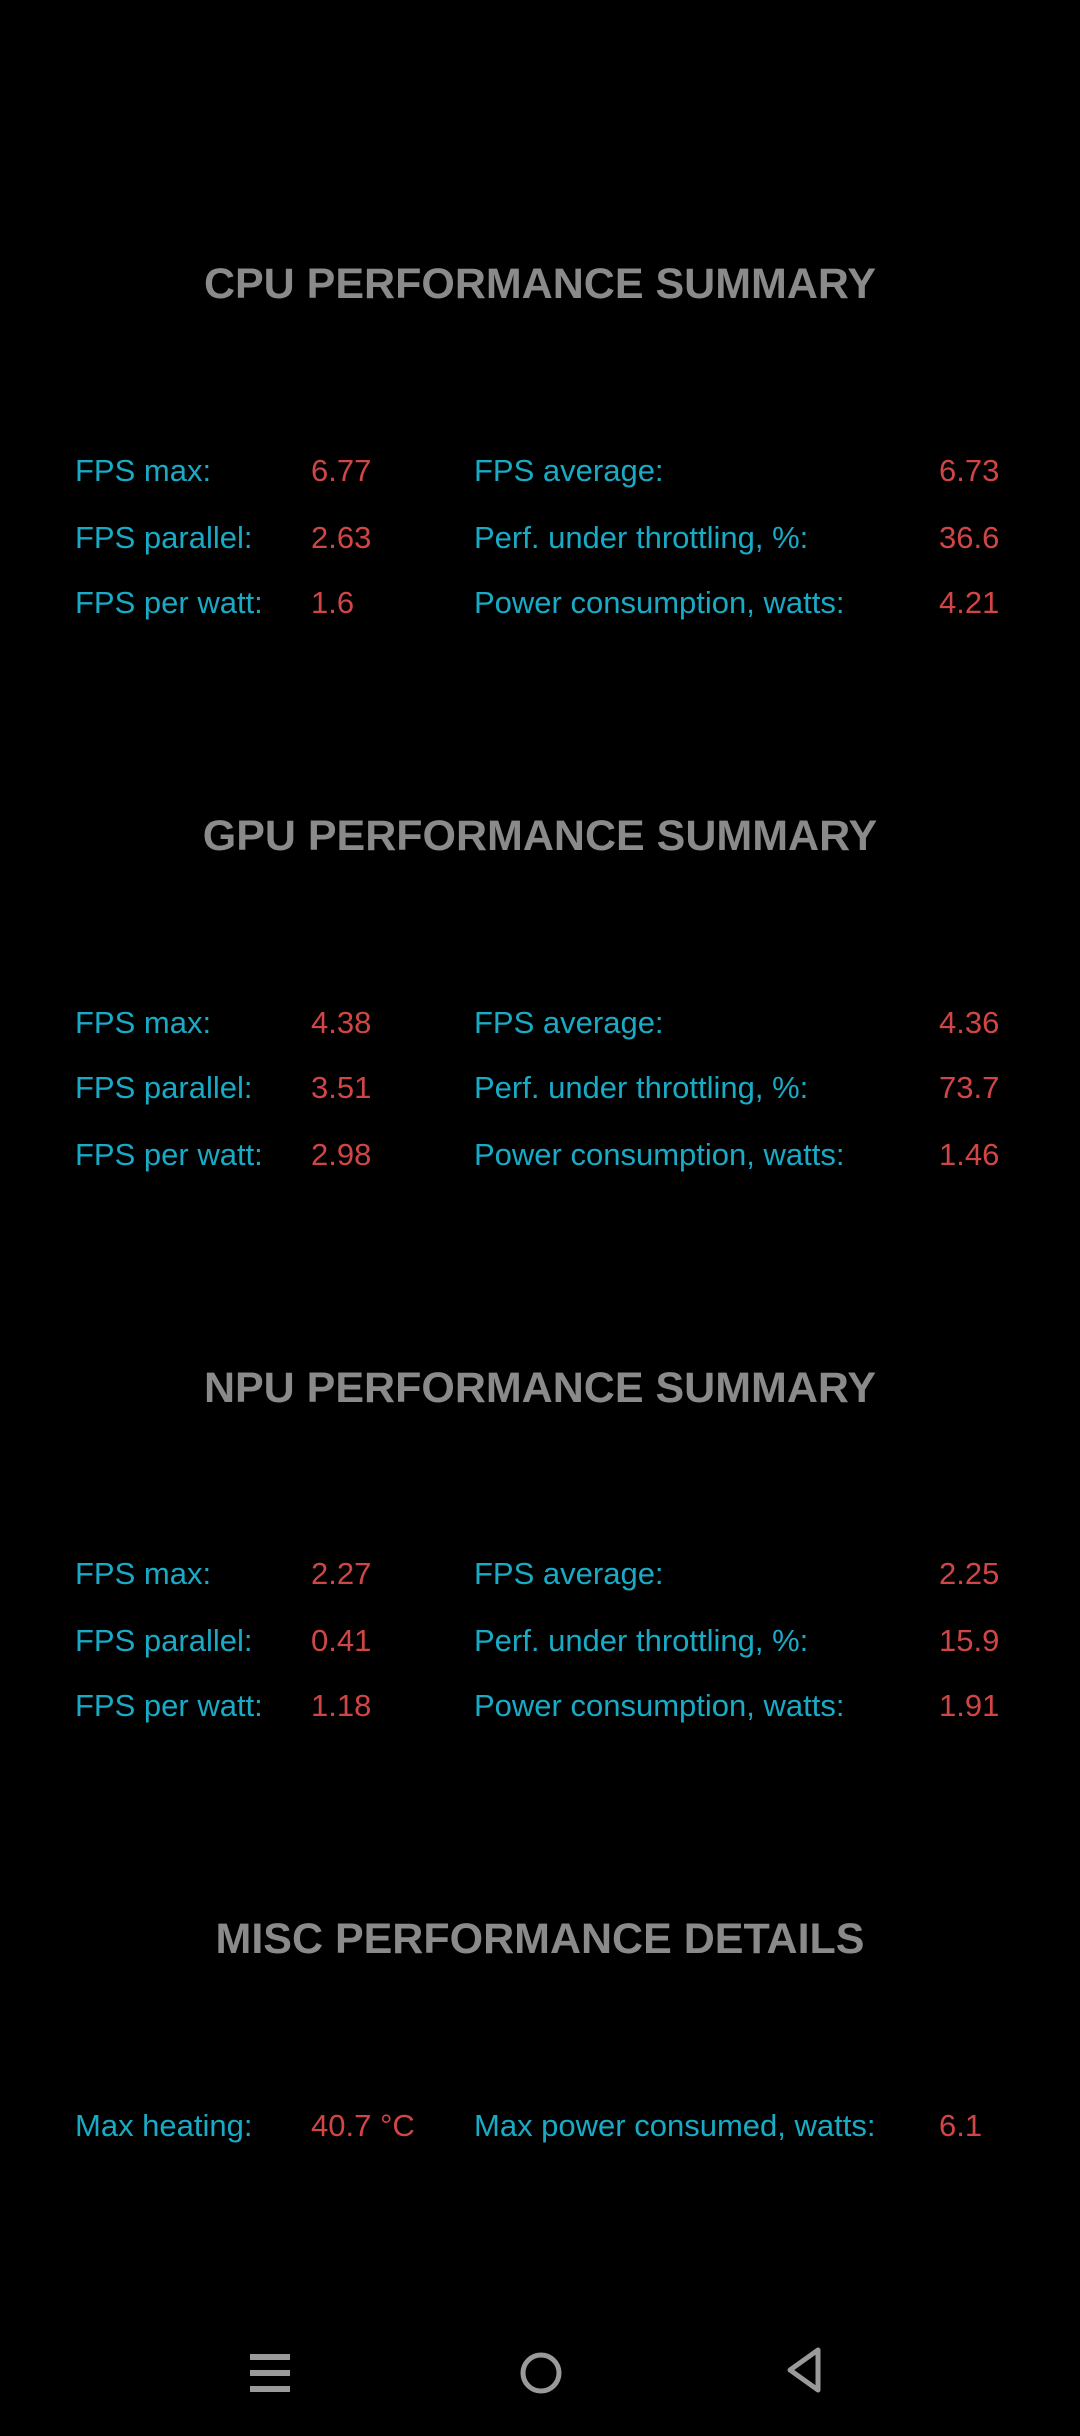 This screenshot has width=1080, height=2436. What do you see at coordinates (969, 537) in the screenshot?
I see `value: 36.6` at bounding box center [969, 537].